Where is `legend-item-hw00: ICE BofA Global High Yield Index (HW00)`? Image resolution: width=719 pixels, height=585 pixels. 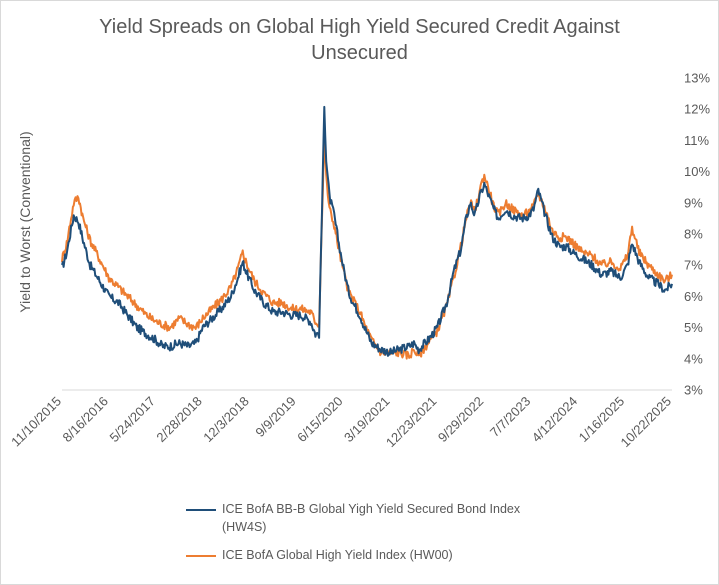 legend-item-hw00: ICE BofA Global High Yield Index (HW00) is located at coordinates (376, 555).